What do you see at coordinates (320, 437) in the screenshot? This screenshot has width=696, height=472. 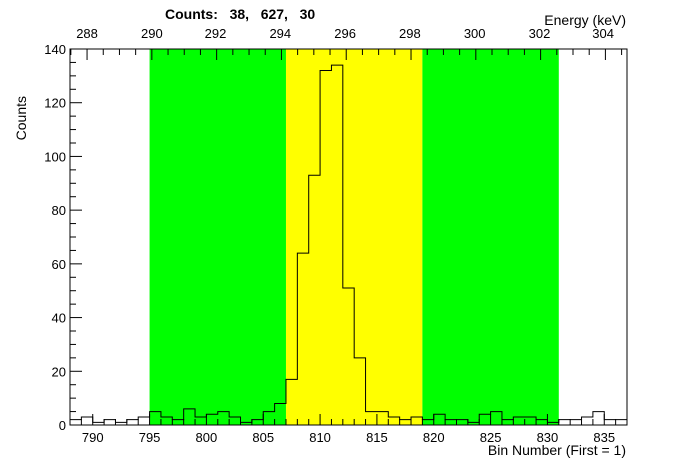 I see `x-tick-label: 810` at bounding box center [320, 437].